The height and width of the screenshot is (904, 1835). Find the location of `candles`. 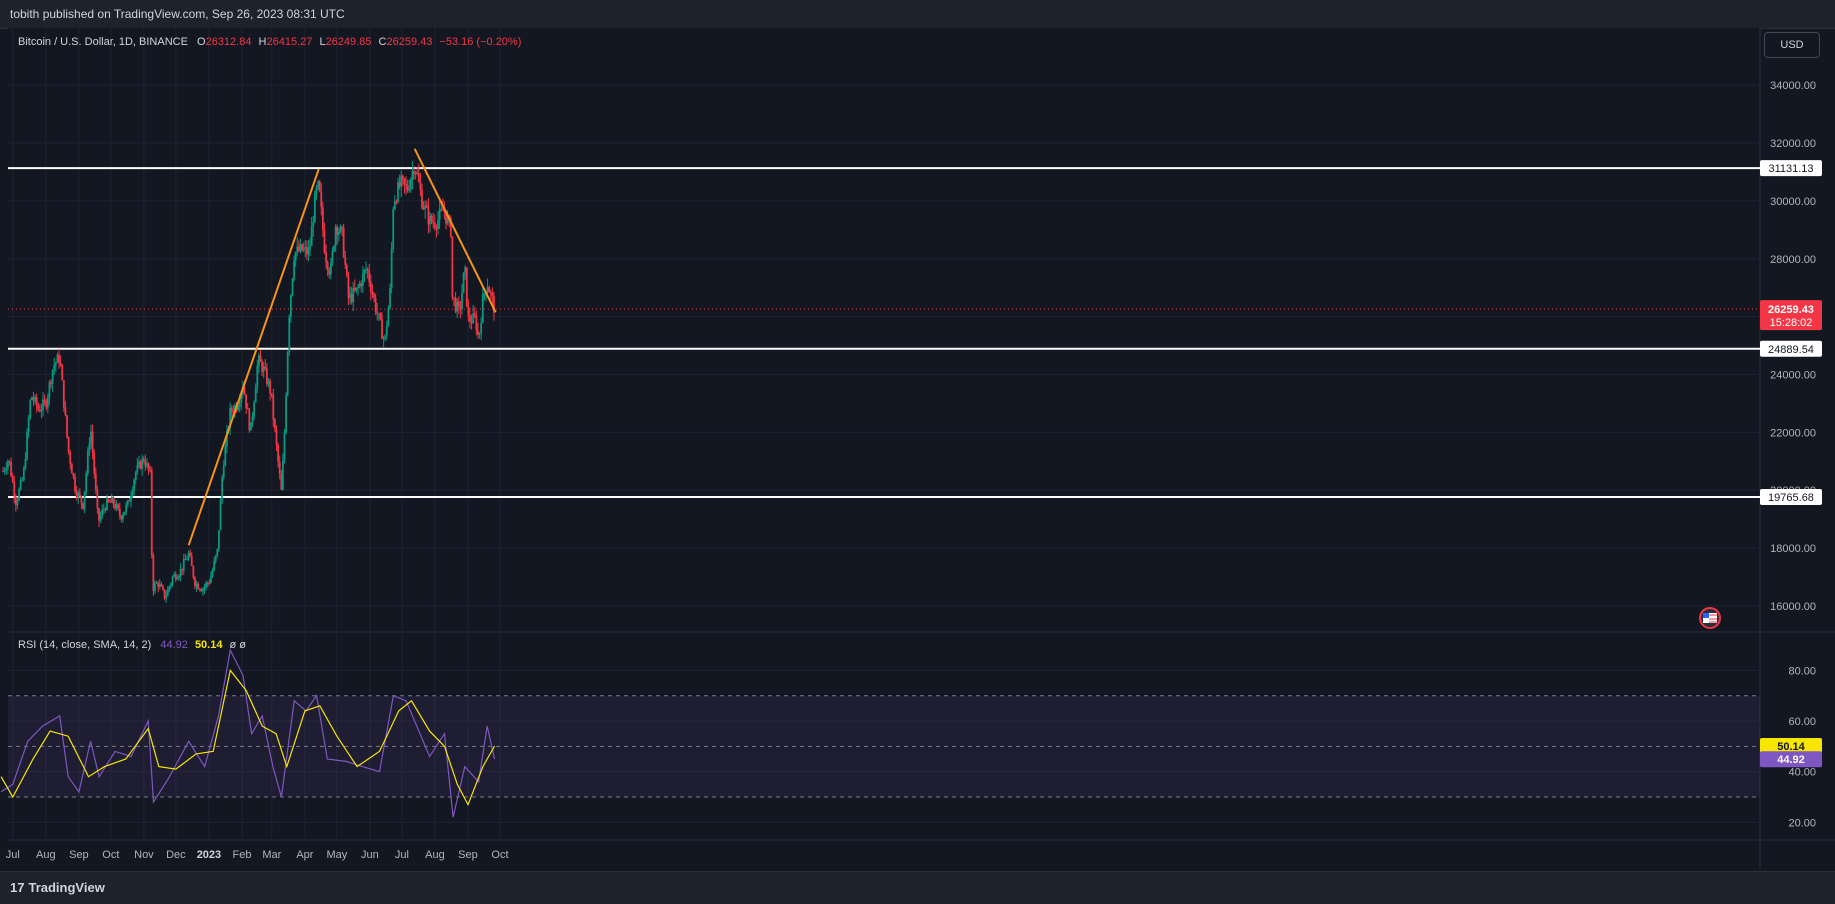

candles is located at coordinates (248, 382).